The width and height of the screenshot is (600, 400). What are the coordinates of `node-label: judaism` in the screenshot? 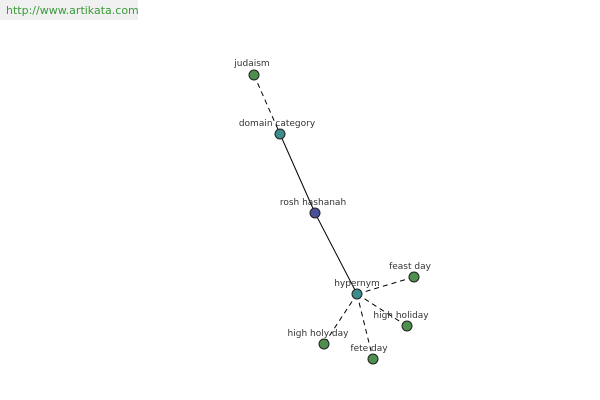 It's located at (251, 64).